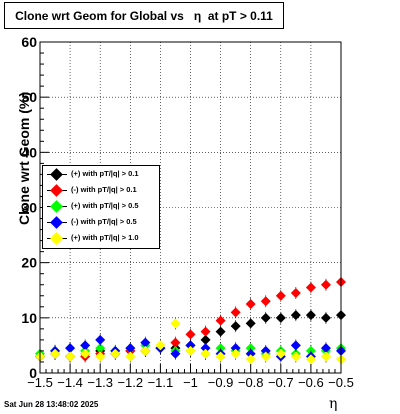 Image resolution: width=400 pixels, height=414 pixels. What do you see at coordinates (281, 382) in the screenshot?
I see `x-tick-label: −0.7` at bounding box center [281, 382].